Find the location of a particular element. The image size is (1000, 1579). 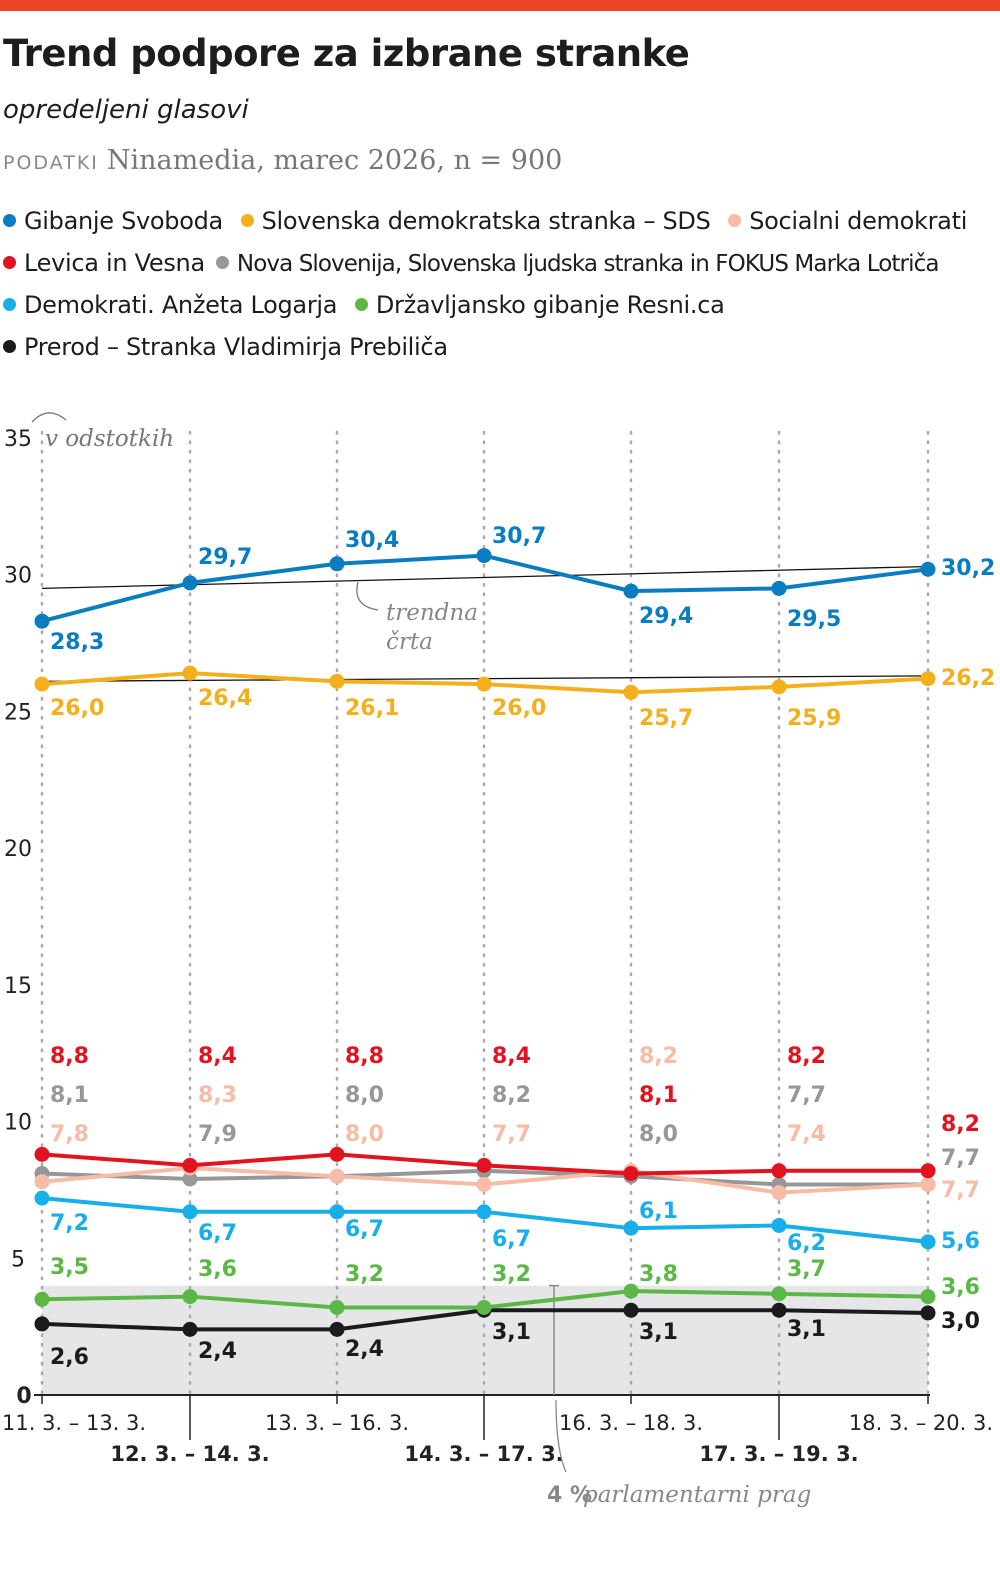

data-label: 26,4 is located at coordinates (225, 698).